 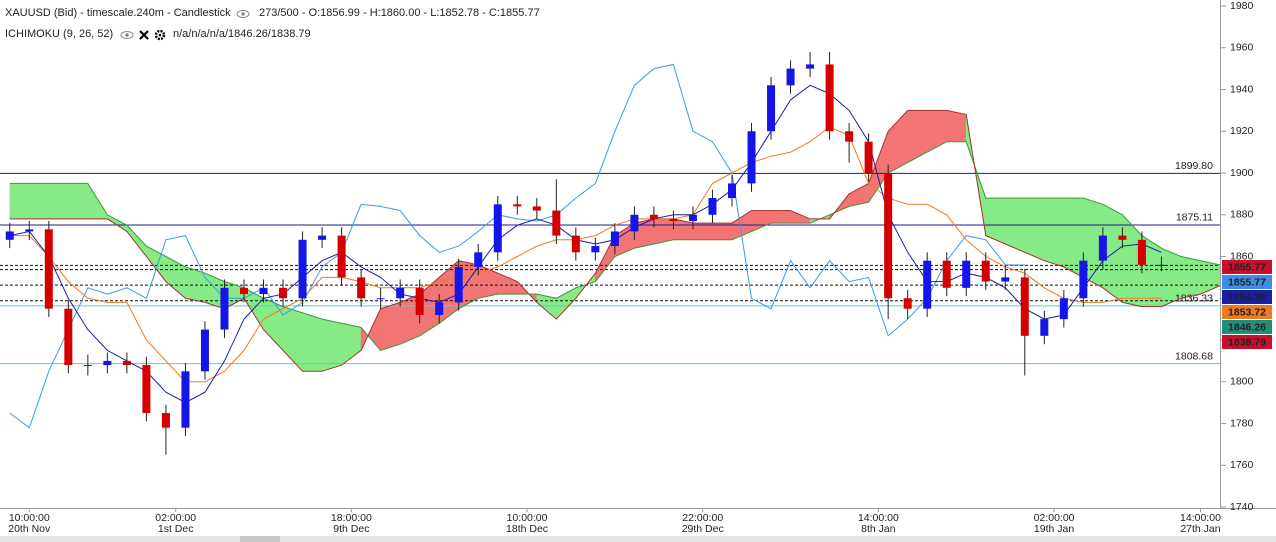 What do you see at coordinates (703, 529) in the screenshot?
I see `x-tick-date: 29th Dec` at bounding box center [703, 529].